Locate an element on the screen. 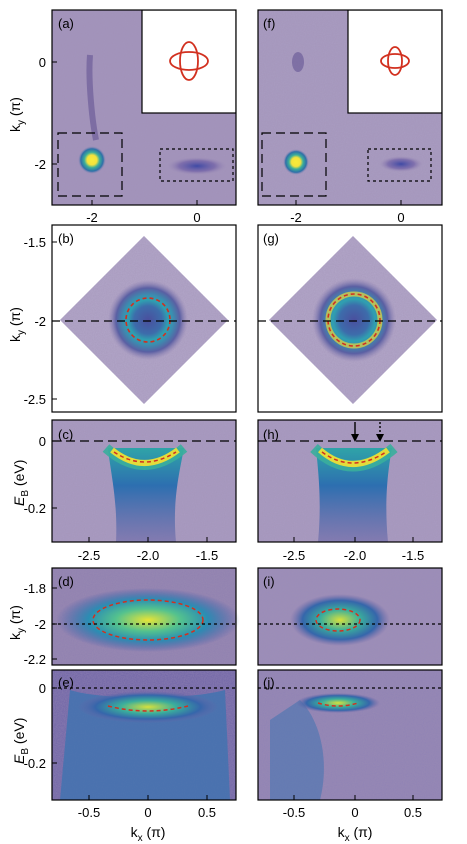 The width and height of the screenshot is (467, 844). tick-c-y-0: 0 is located at coordinates (42, 441).